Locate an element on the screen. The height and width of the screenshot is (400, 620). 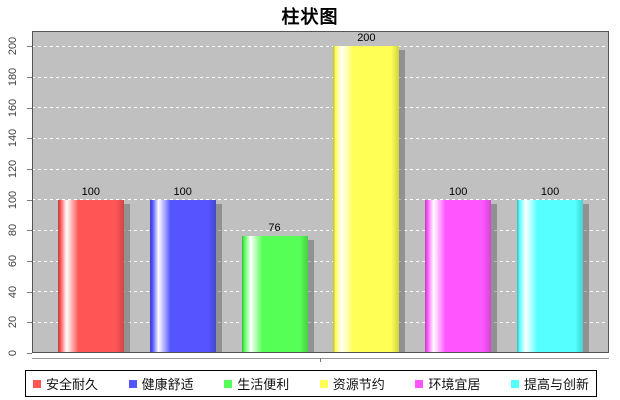
legend-item-1: 健康舒适 is located at coordinates (161, 383).